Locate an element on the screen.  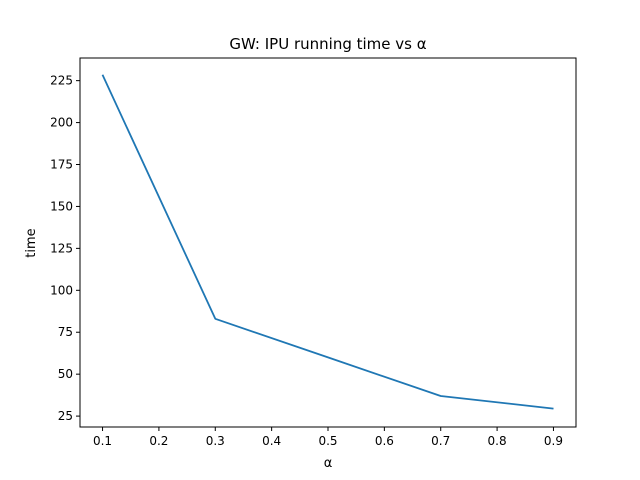
x-tick-label: 0.5 is located at coordinates (327, 441).